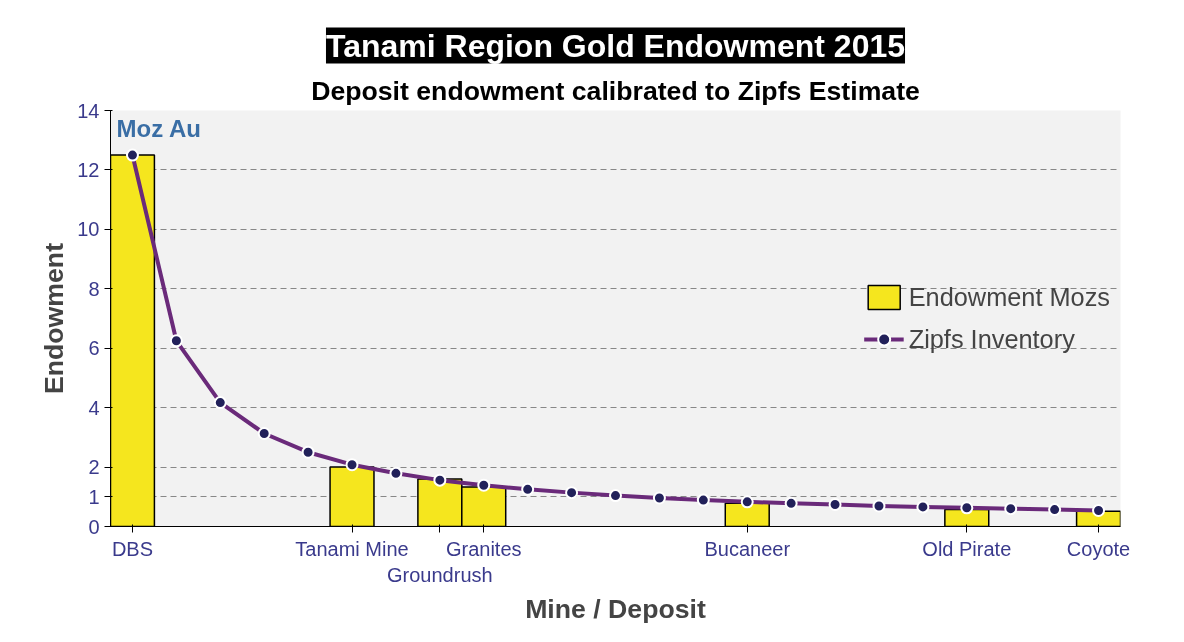 This screenshot has width=1184, height=642. Describe the element at coordinates (615, 90) in the screenshot. I see `chart-subtitle: Deposit endowment calibrated to Zipfs Estimate` at that location.